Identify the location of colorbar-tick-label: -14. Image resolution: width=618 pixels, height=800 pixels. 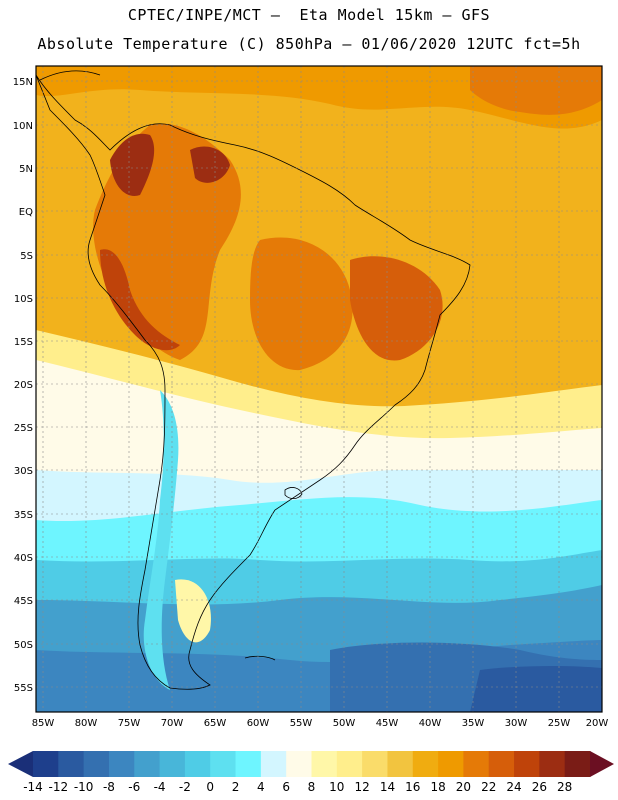
(33, 787).